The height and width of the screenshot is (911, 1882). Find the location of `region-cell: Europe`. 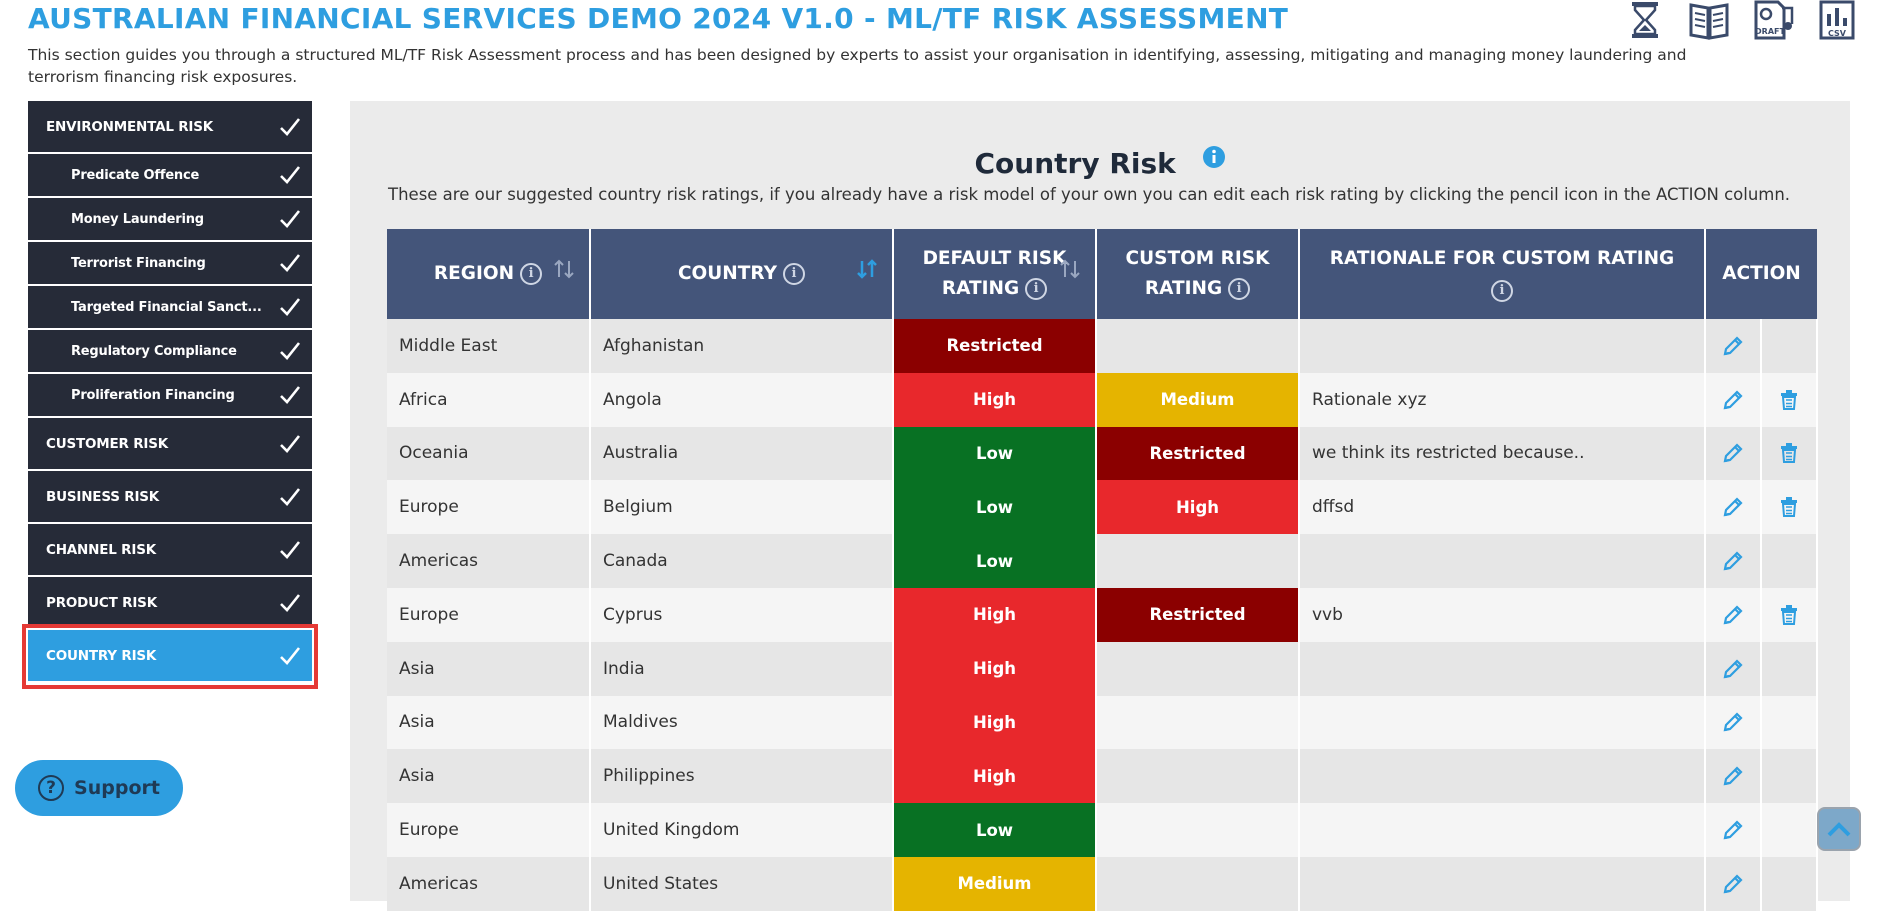

region-cell: Europe is located at coordinates (489, 614).